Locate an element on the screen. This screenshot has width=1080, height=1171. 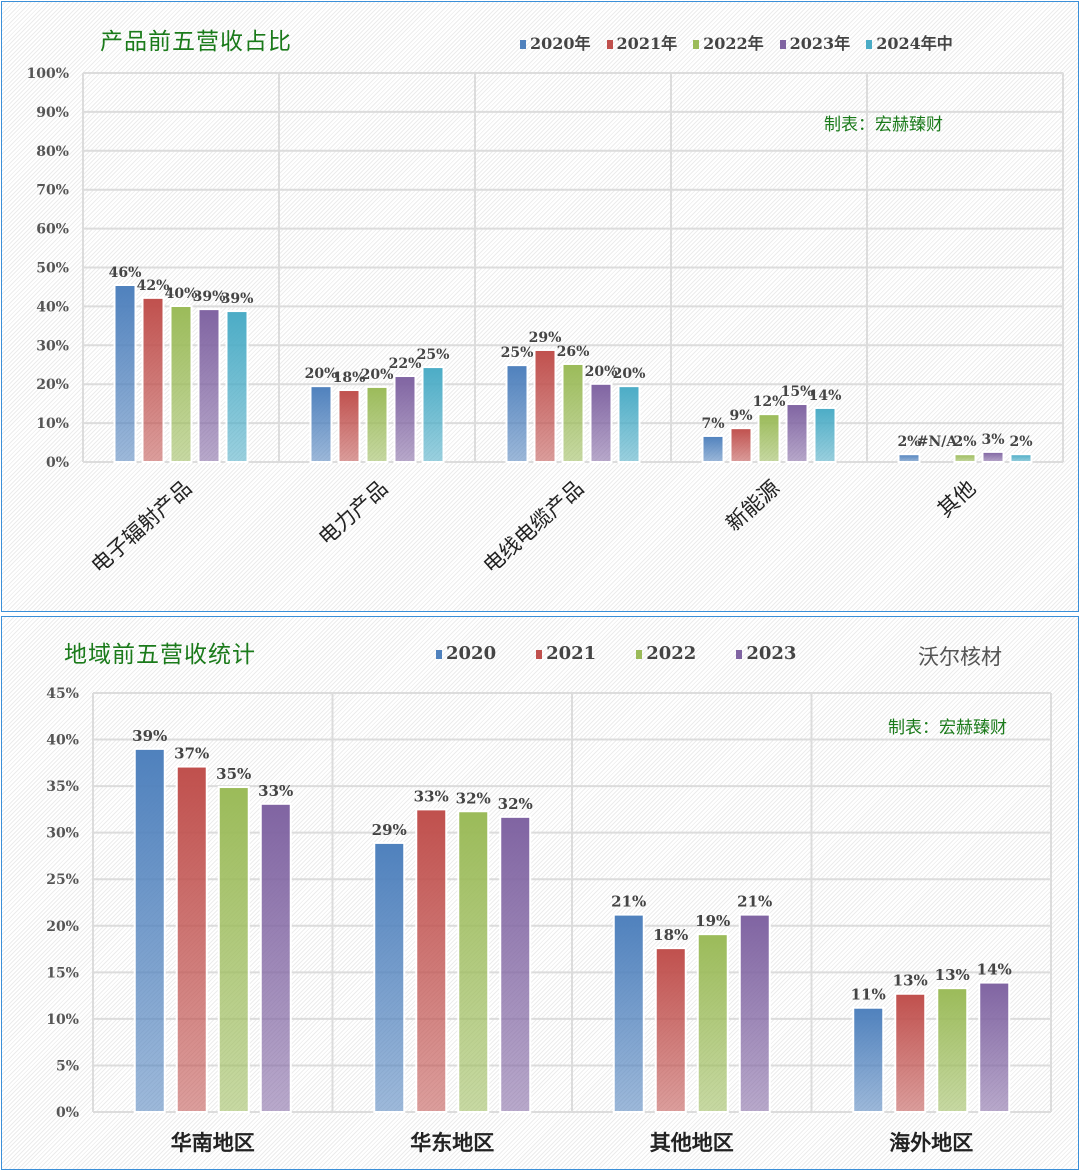
data-label: 22% is located at coordinates (405, 364).